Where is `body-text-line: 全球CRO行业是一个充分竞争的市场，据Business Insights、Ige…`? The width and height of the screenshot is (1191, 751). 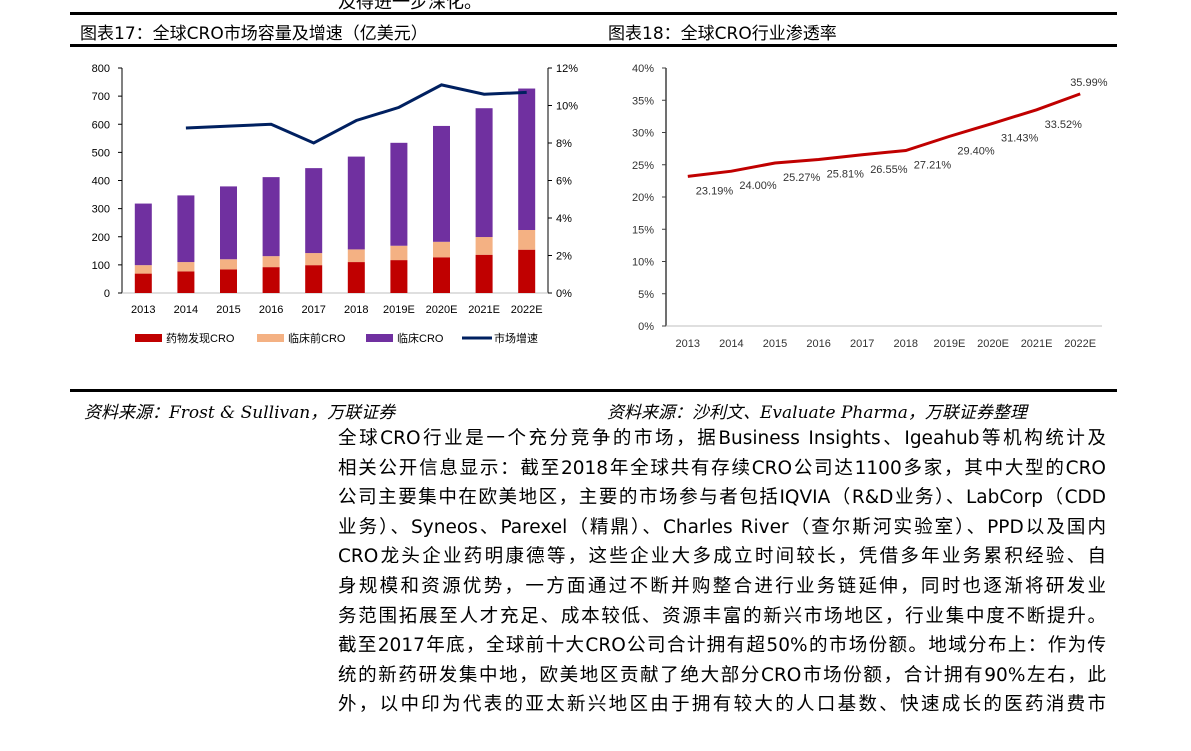 body-text-line: 全球CRO行业是一个充分竞争的市场，据Business Insights、Ige… is located at coordinates (722, 438).